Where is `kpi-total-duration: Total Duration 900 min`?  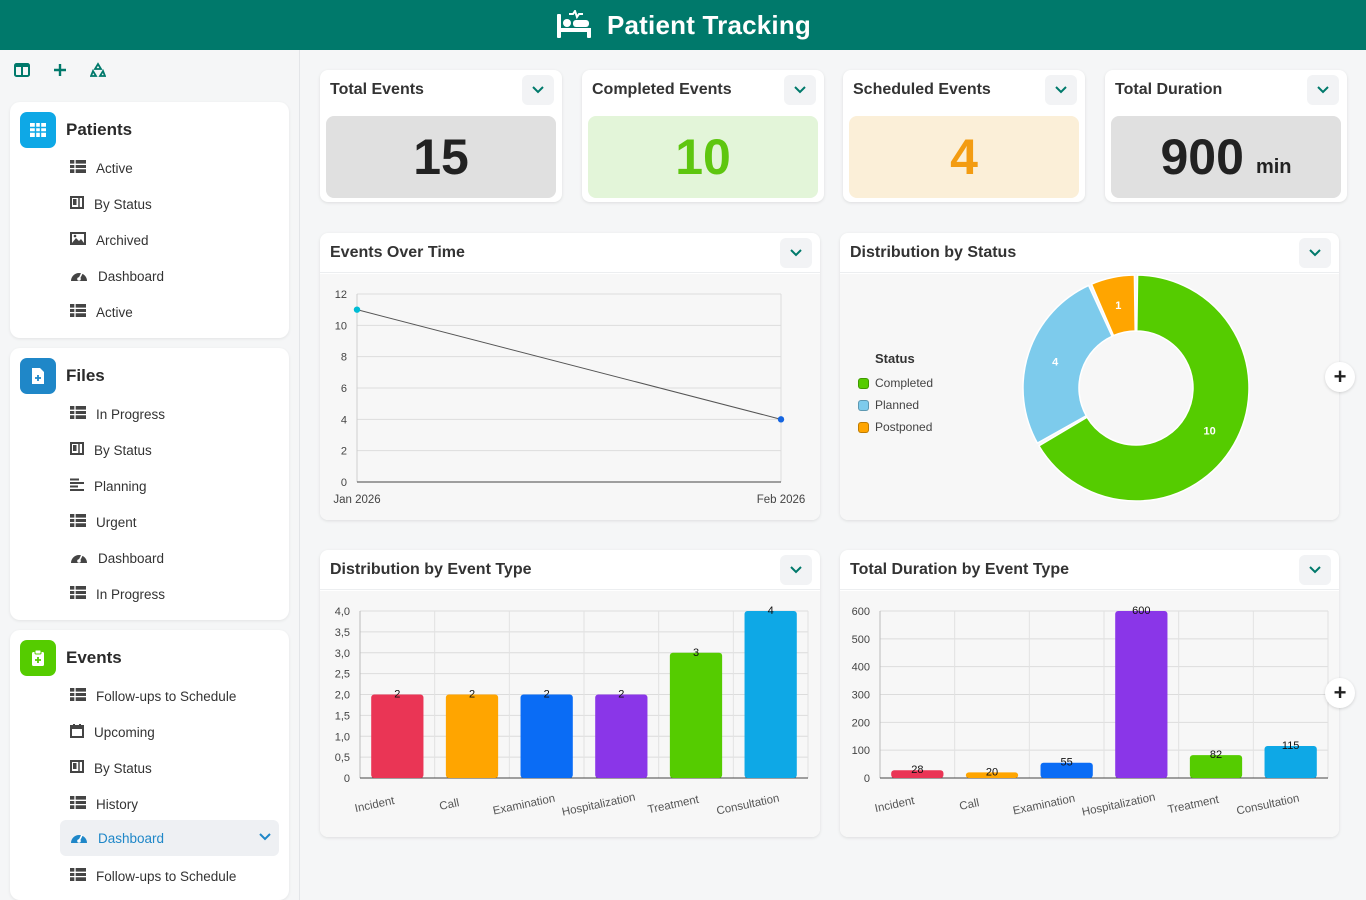
kpi-total-duration: Total Duration 900 min is located at coordinates (1226, 136).